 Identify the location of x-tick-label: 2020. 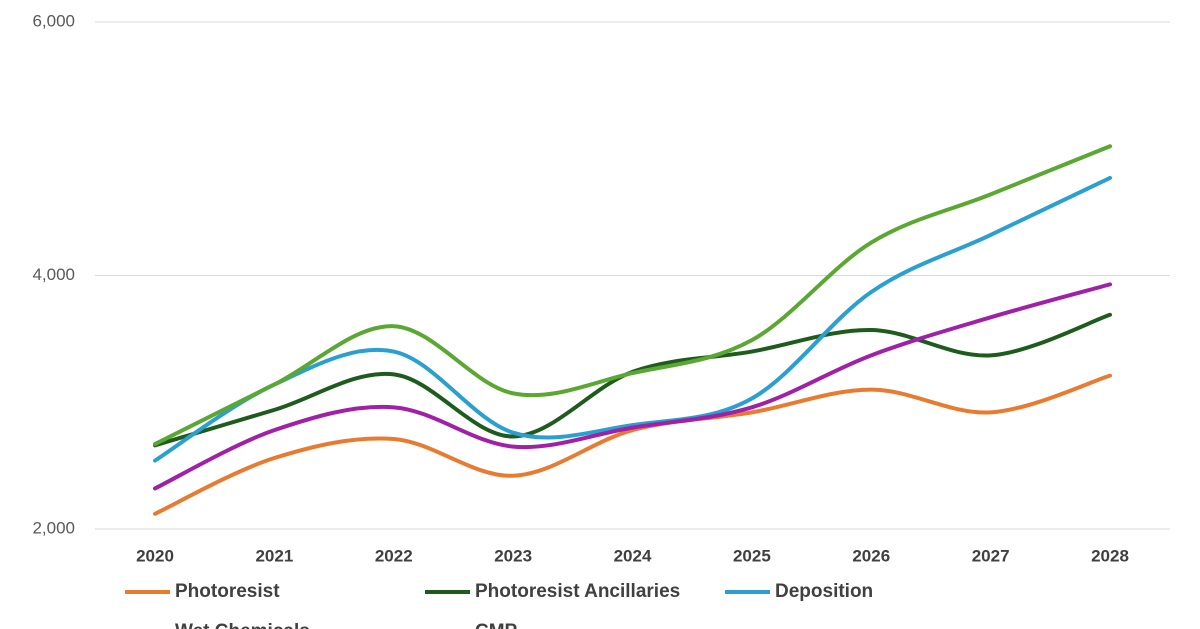
(155, 555).